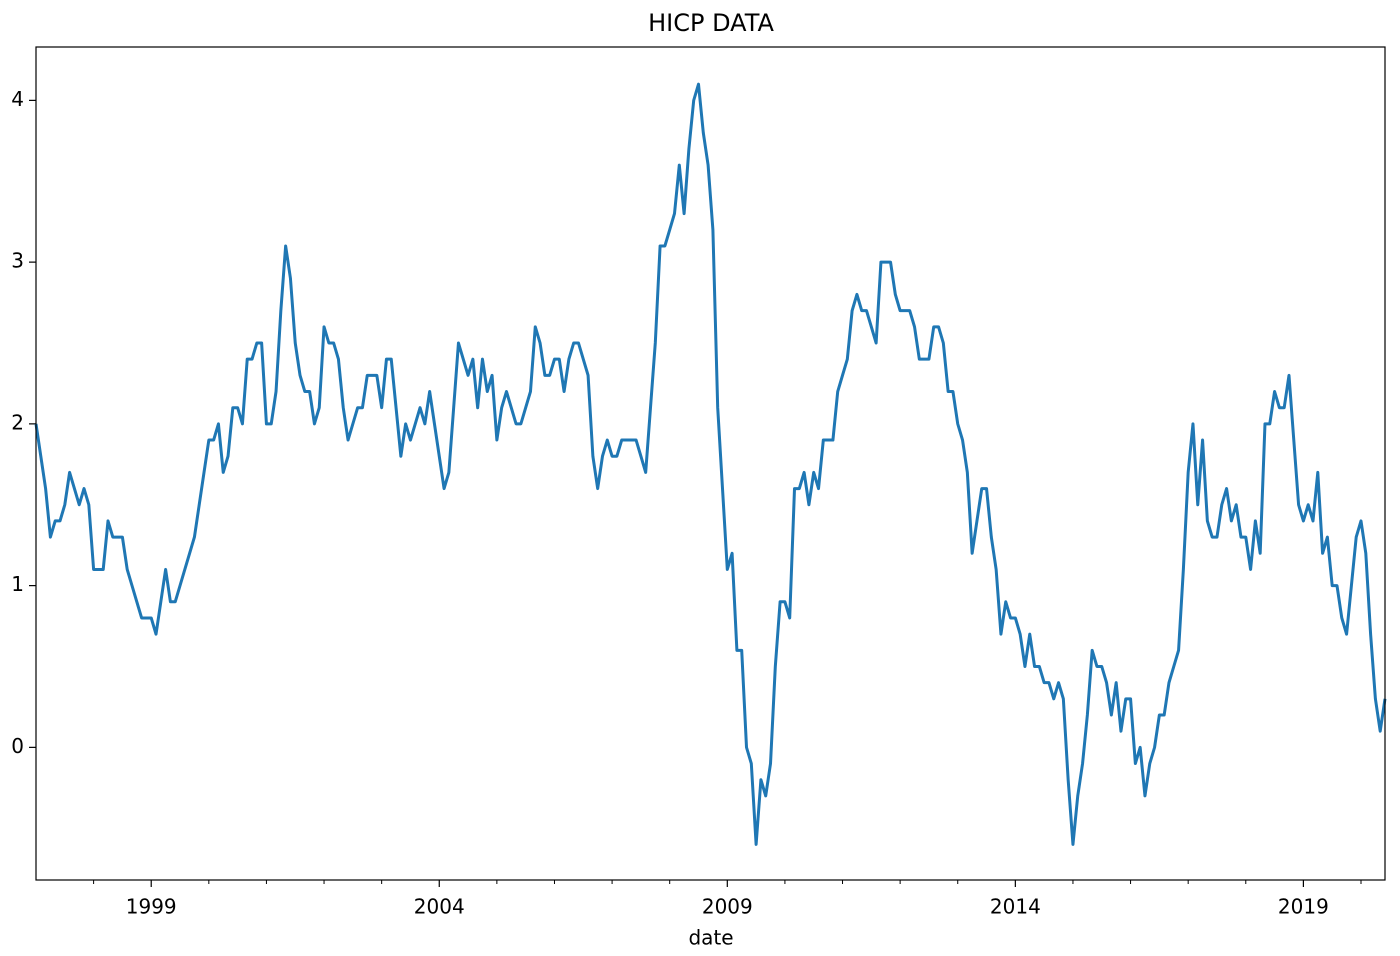 This screenshot has width=1400, height=956. What do you see at coordinates (711, 23) in the screenshot?
I see `chart-title: HICP DATA` at bounding box center [711, 23].